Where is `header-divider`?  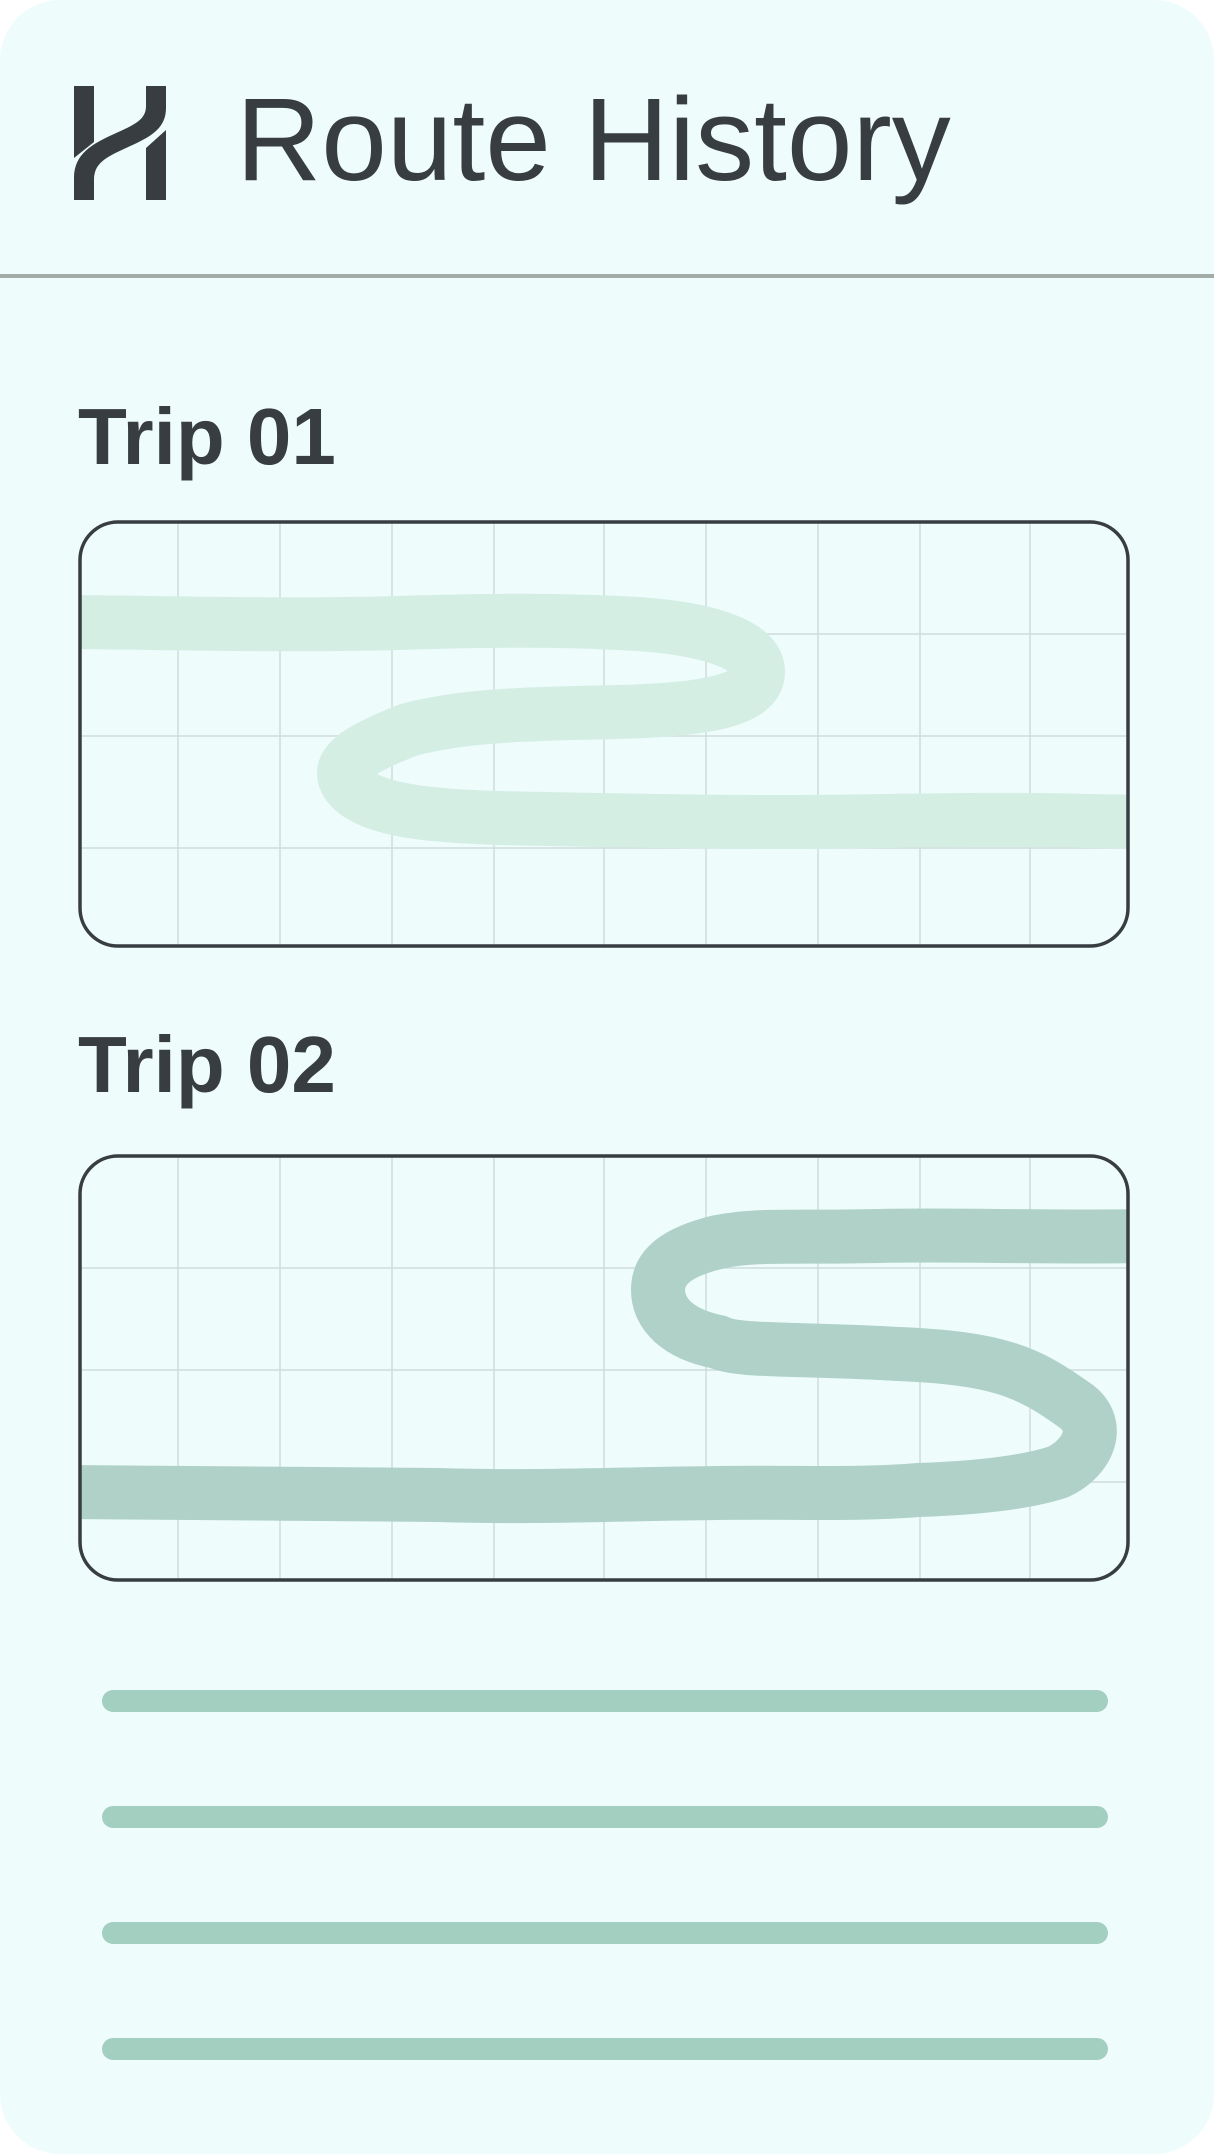
header-divider is located at coordinates (607, 276).